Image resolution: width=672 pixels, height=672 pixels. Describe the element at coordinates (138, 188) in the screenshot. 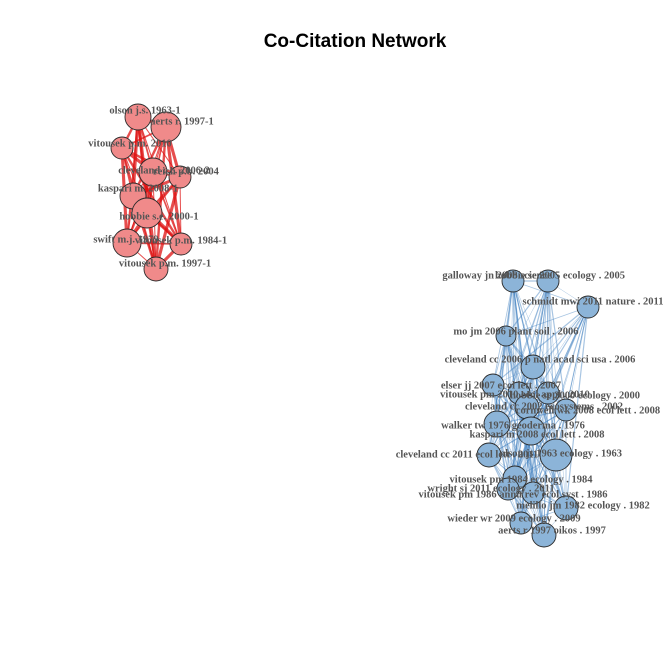

I see `node-label-kaspari2008: kaspari m. 2008-1` at that location.